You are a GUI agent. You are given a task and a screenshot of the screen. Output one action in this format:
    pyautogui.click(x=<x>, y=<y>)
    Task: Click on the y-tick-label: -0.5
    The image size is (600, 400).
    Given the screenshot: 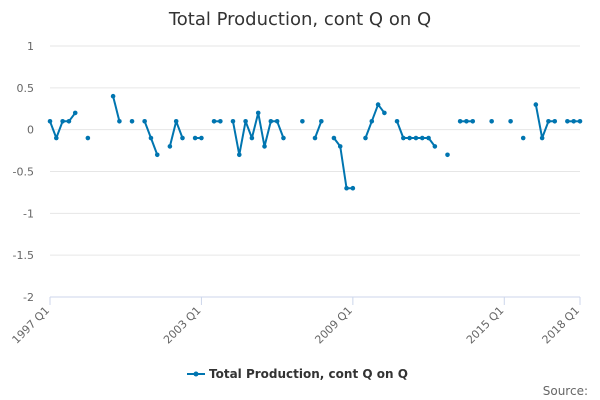 What is the action you would take?
    pyautogui.click(x=23, y=172)
    